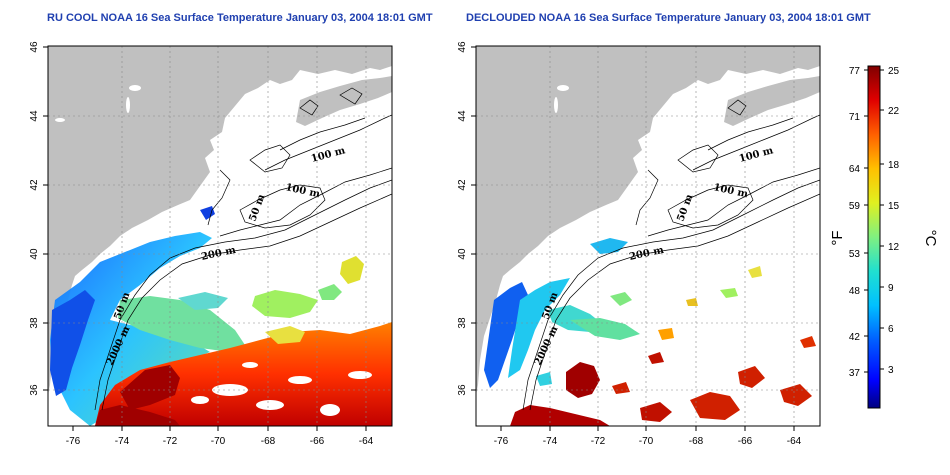 The image size is (950, 475). I want to click on colorbar-f-tick: 37, so click(855, 373).